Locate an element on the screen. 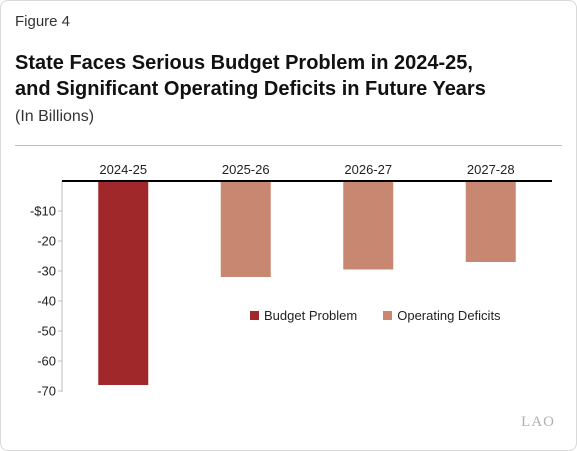  y-tick-label: -70 is located at coordinates (46, 391).